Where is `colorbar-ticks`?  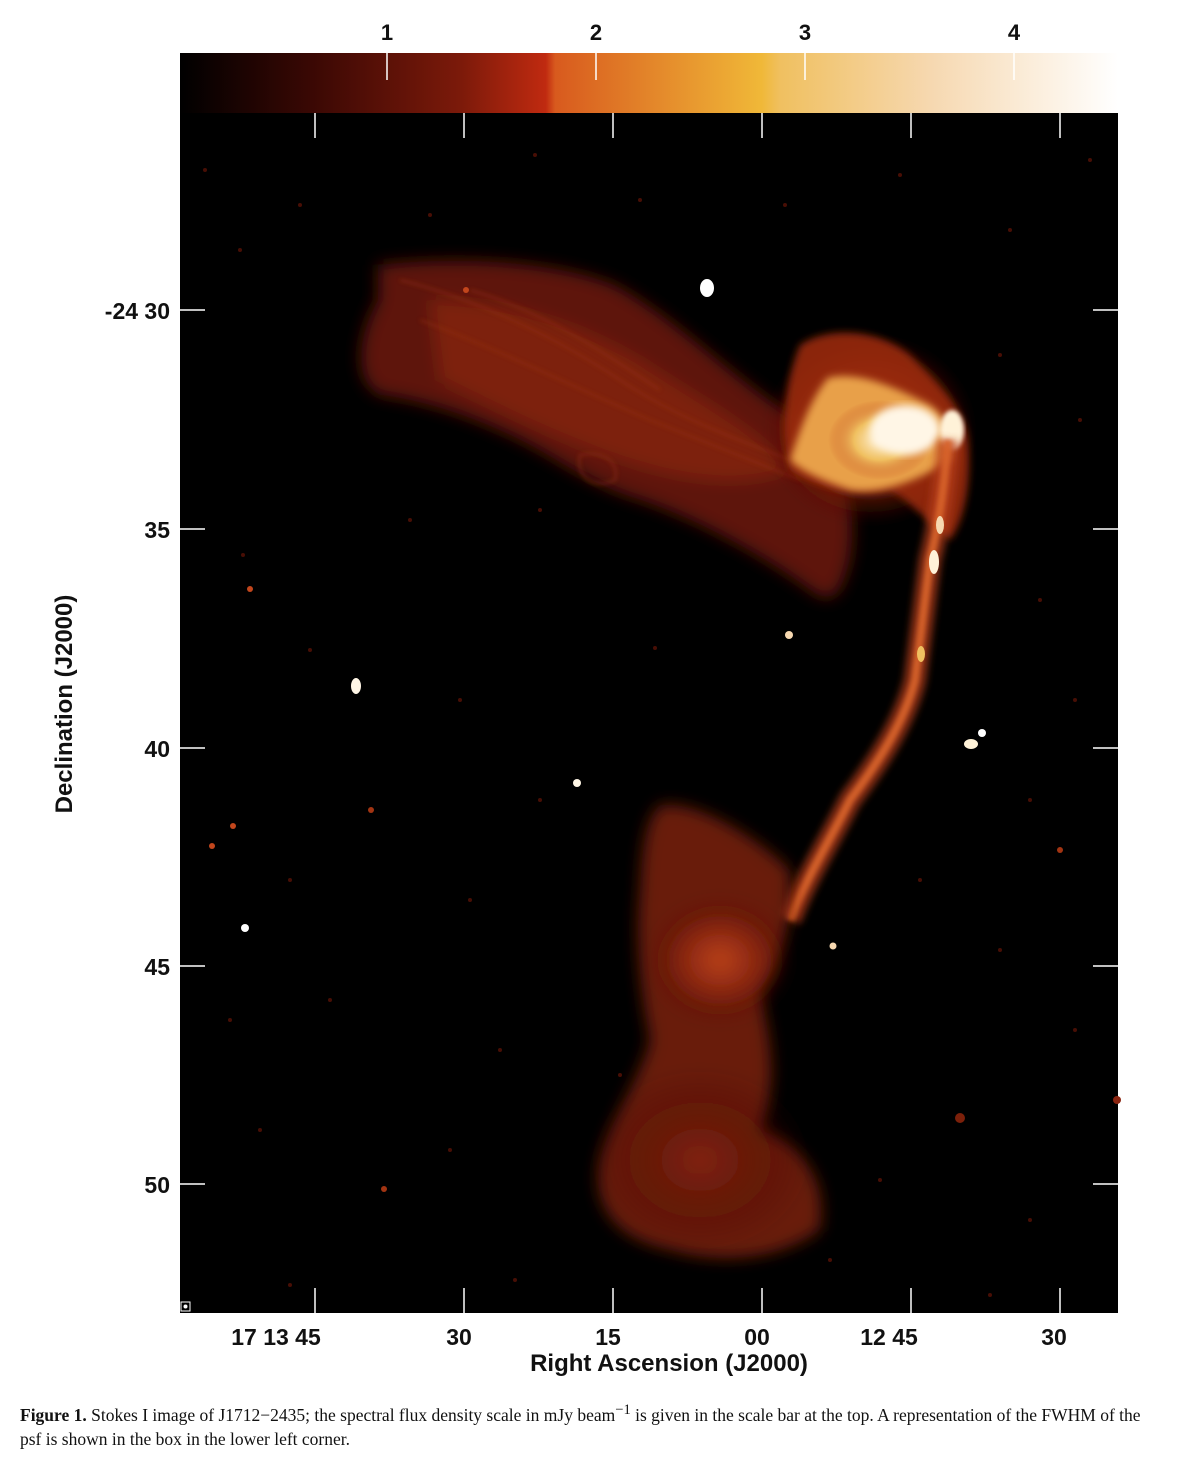
colorbar-ticks is located at coordinates (700, 66).